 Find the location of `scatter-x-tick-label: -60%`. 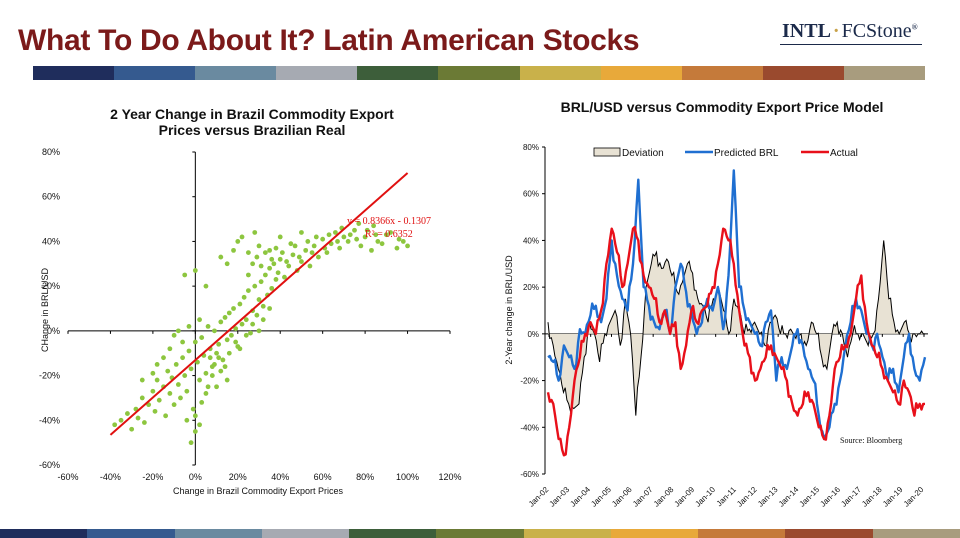

scatter-x-tick-label: -60% is located at coordinates (67, 477).